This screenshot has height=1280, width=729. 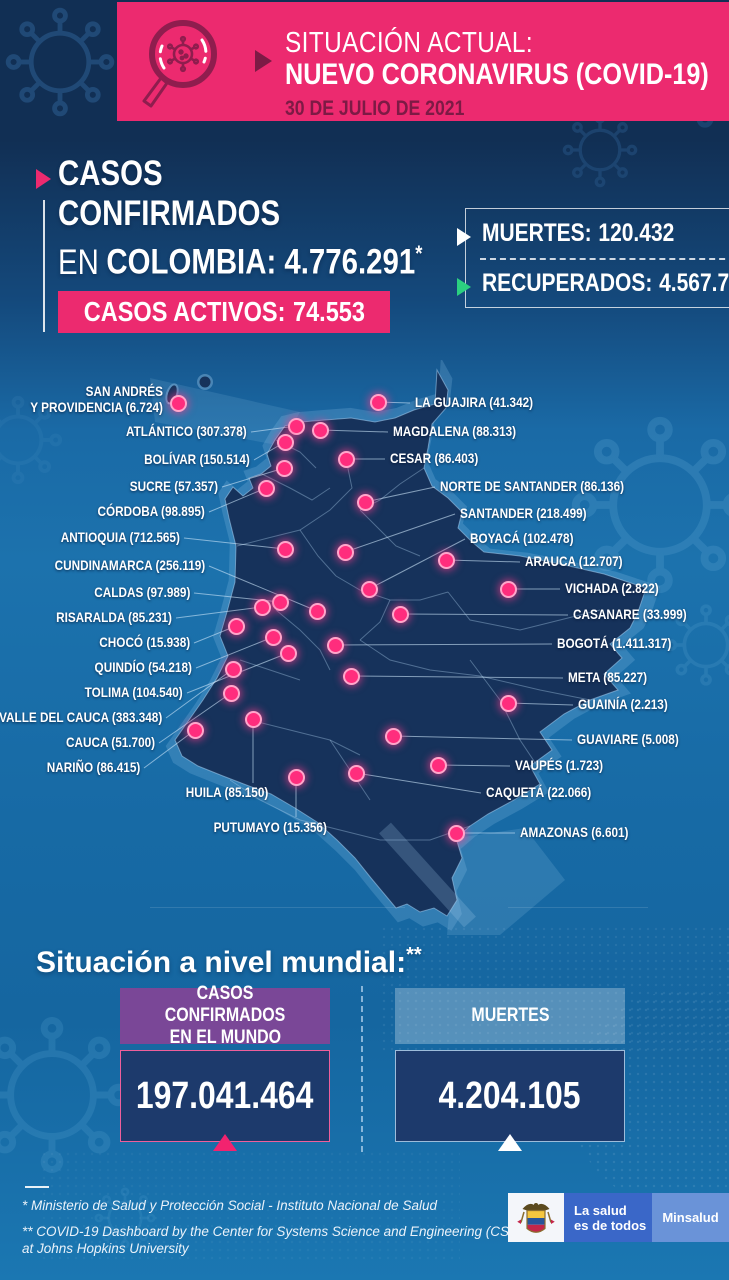 What do you see at coordinates (181, 511) in the screenshot?
I see `department-cases: (98.895)` at bounding box center [181, 511].